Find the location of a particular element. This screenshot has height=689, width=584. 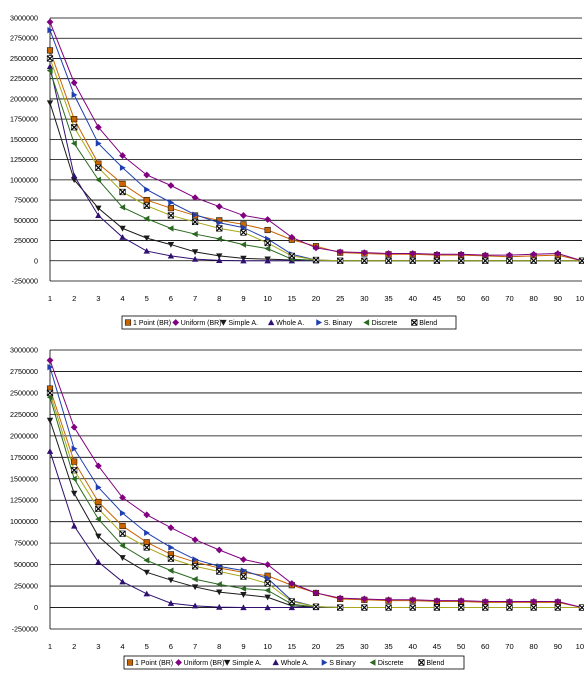

legend-label: Simple A. is located at coordinates (243, 323).